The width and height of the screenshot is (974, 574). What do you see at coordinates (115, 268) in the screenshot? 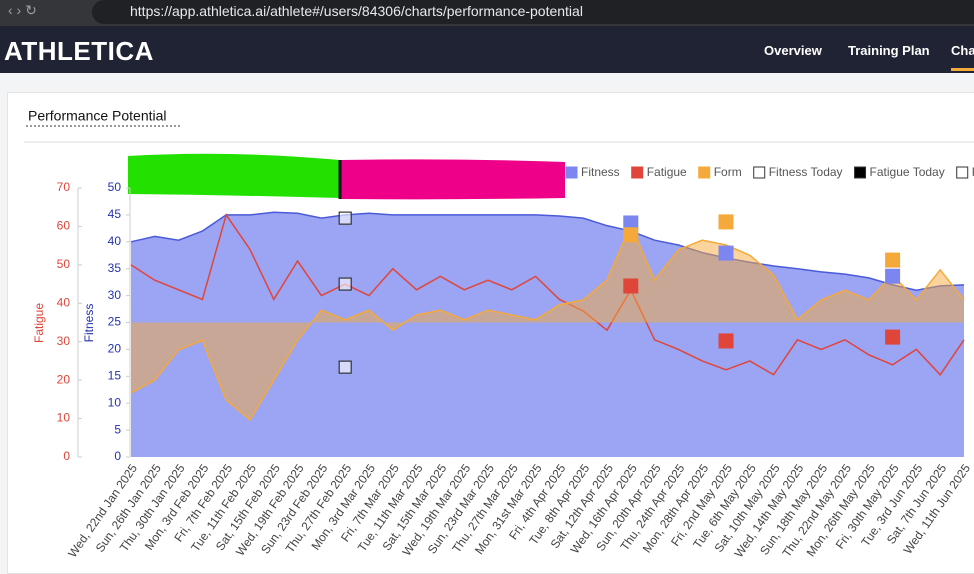
I see `y-tick-label: 35` at bounding box center [115, 268].